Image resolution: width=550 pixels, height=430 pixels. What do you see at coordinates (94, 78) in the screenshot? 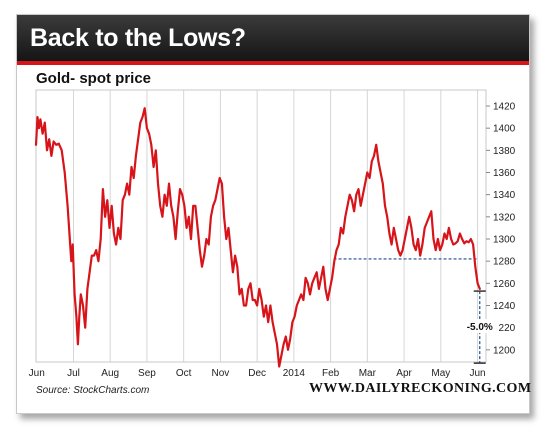
I see `chart-title: Gold- spot price` at bounding box center [94, 78].